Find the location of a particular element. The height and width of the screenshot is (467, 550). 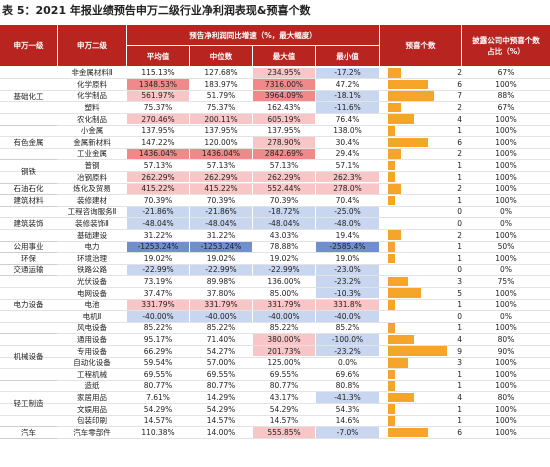

growth-value: -18.72% is located at coordinates (284, 212).